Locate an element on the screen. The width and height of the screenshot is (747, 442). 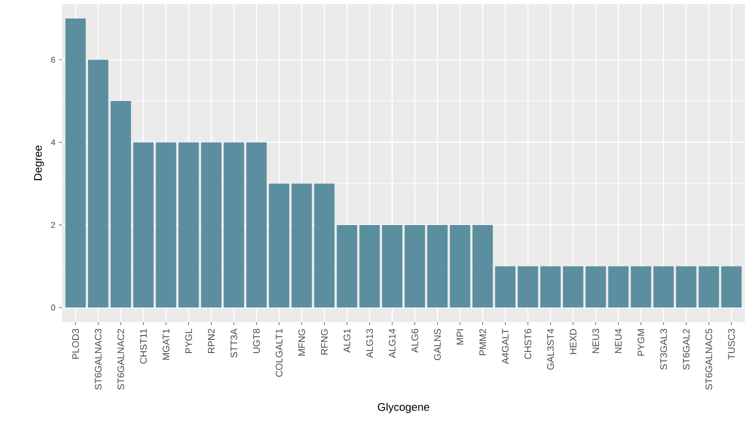
x-tick-label: UGT8 is located at coordinates (256, 341).